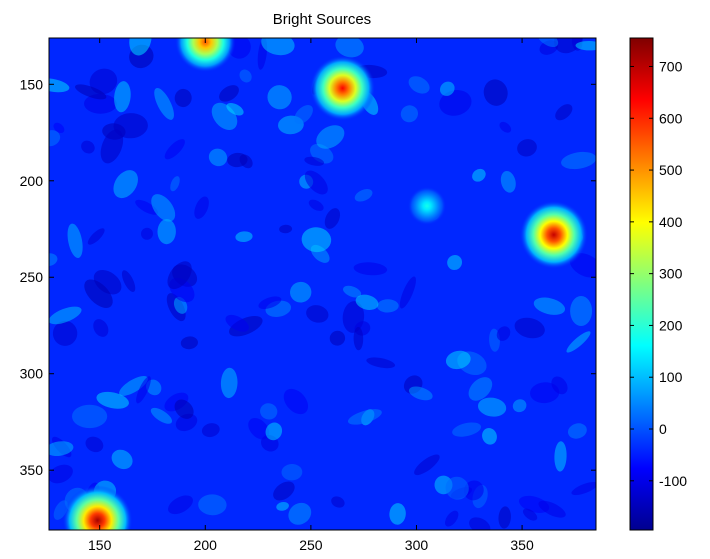  I want to click on colorbar, so click(641, 284).